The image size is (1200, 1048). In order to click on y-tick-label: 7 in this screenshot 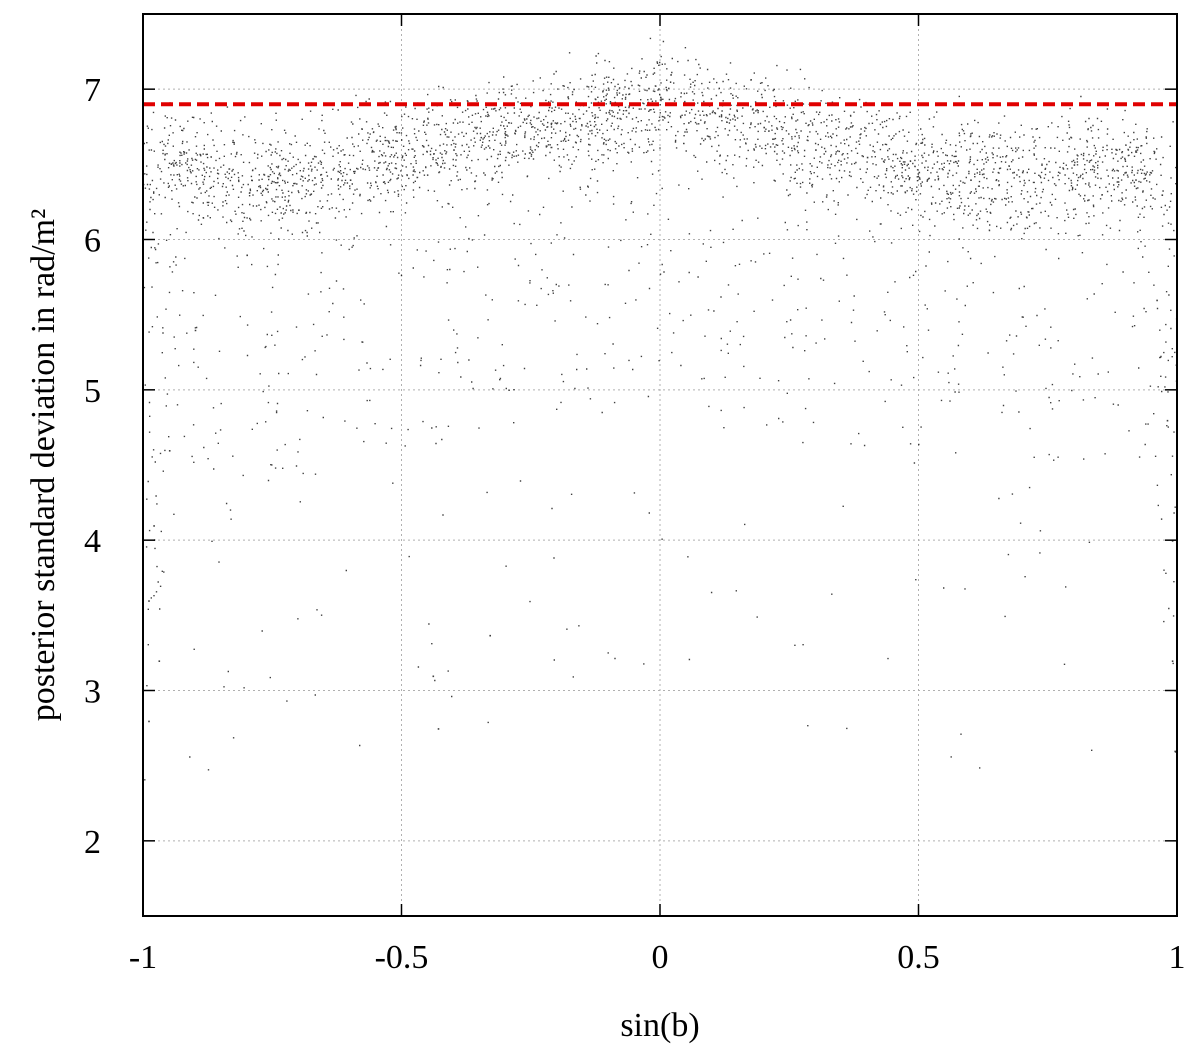, I will do `click(92, 90)`.